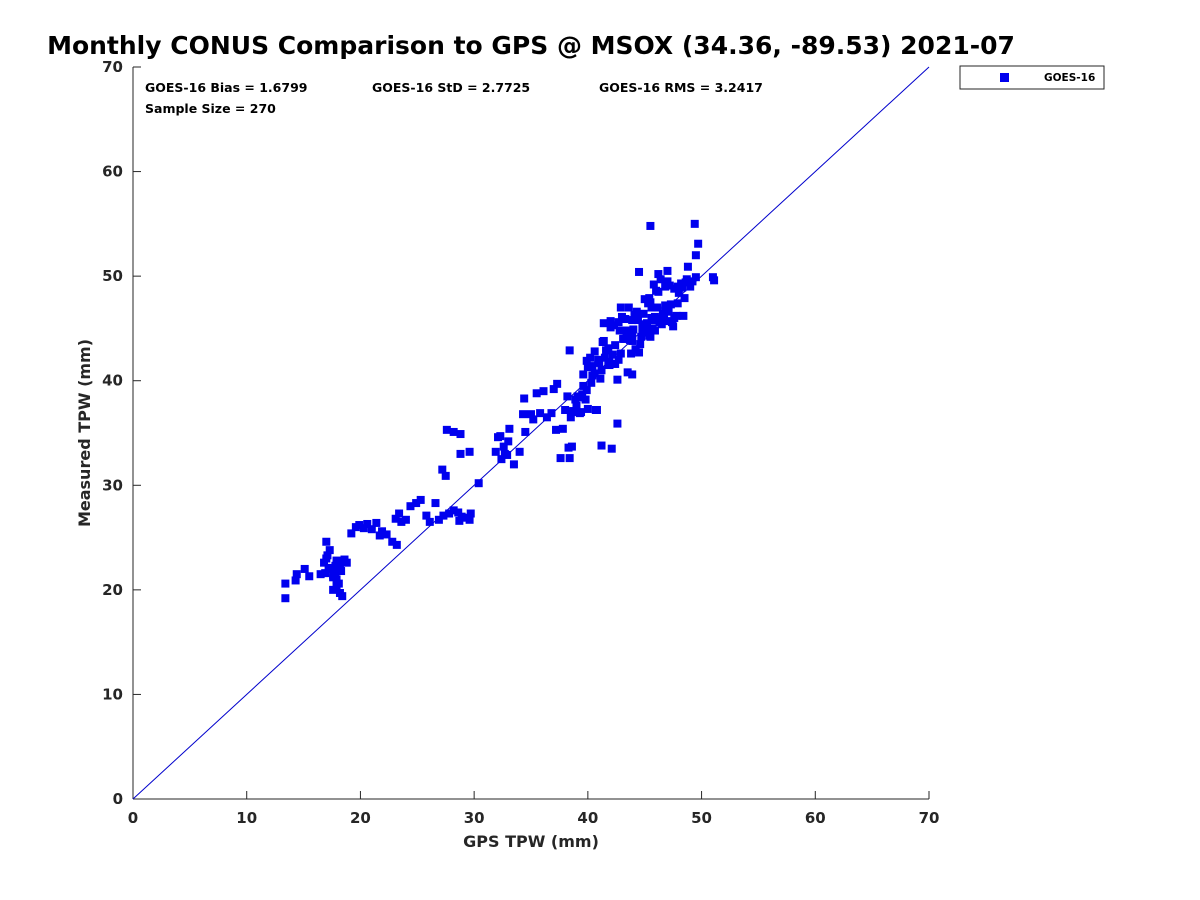 This screenshot has height=900, width=1200. I want to click on y-tick-label: 10, so click(112, 694).